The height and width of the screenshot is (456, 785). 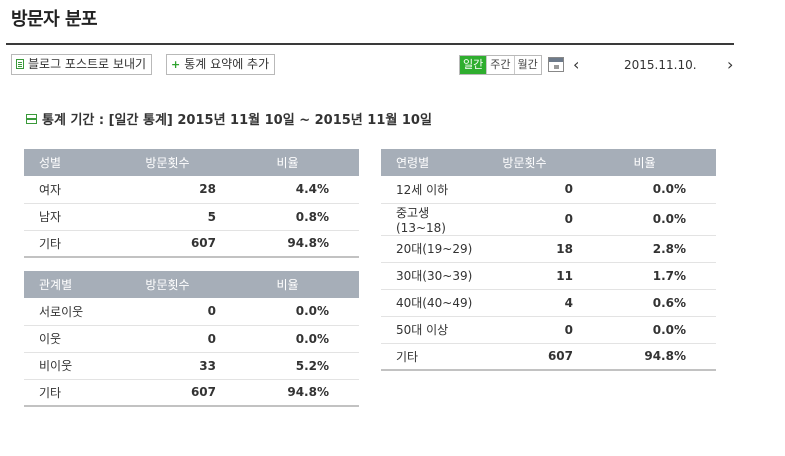 I want to click on tab-daily: 일간, so click(x=474, y=65).